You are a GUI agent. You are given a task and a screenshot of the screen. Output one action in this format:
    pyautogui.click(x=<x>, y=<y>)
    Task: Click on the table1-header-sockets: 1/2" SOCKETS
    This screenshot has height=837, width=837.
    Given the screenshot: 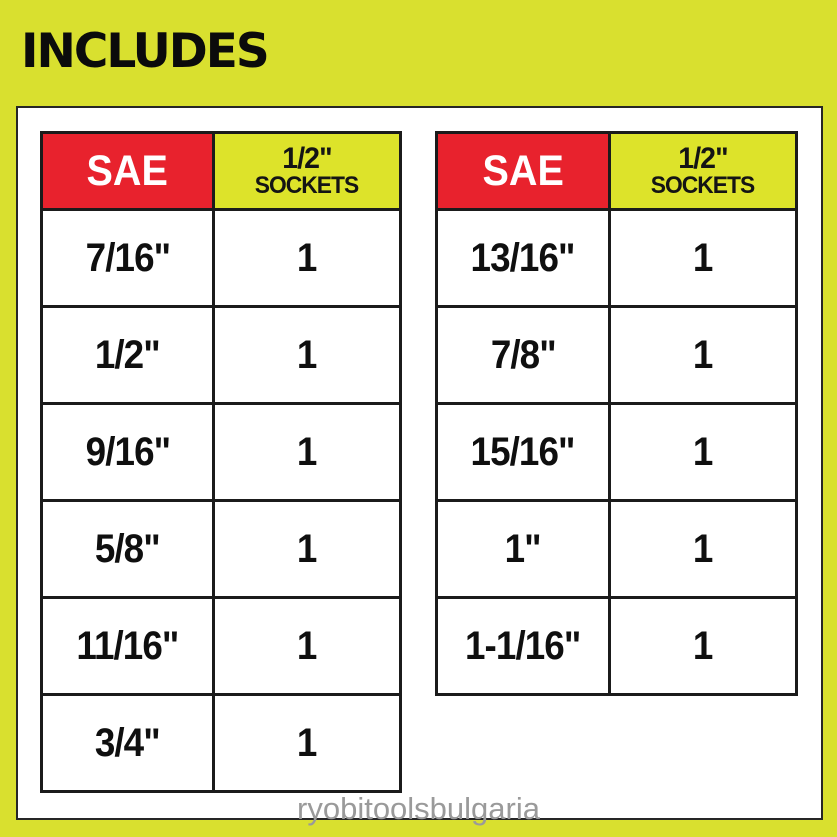 What is the action you would take?
    pyautogui.click(x=307, y=171)
    